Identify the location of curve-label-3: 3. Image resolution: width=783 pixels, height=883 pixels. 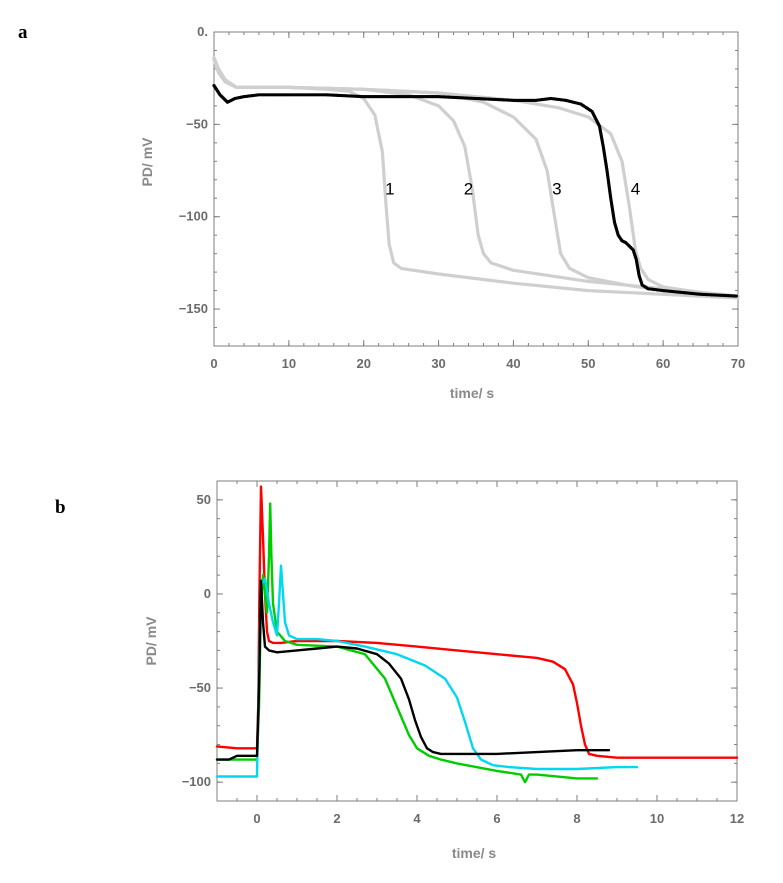
(556, 189).